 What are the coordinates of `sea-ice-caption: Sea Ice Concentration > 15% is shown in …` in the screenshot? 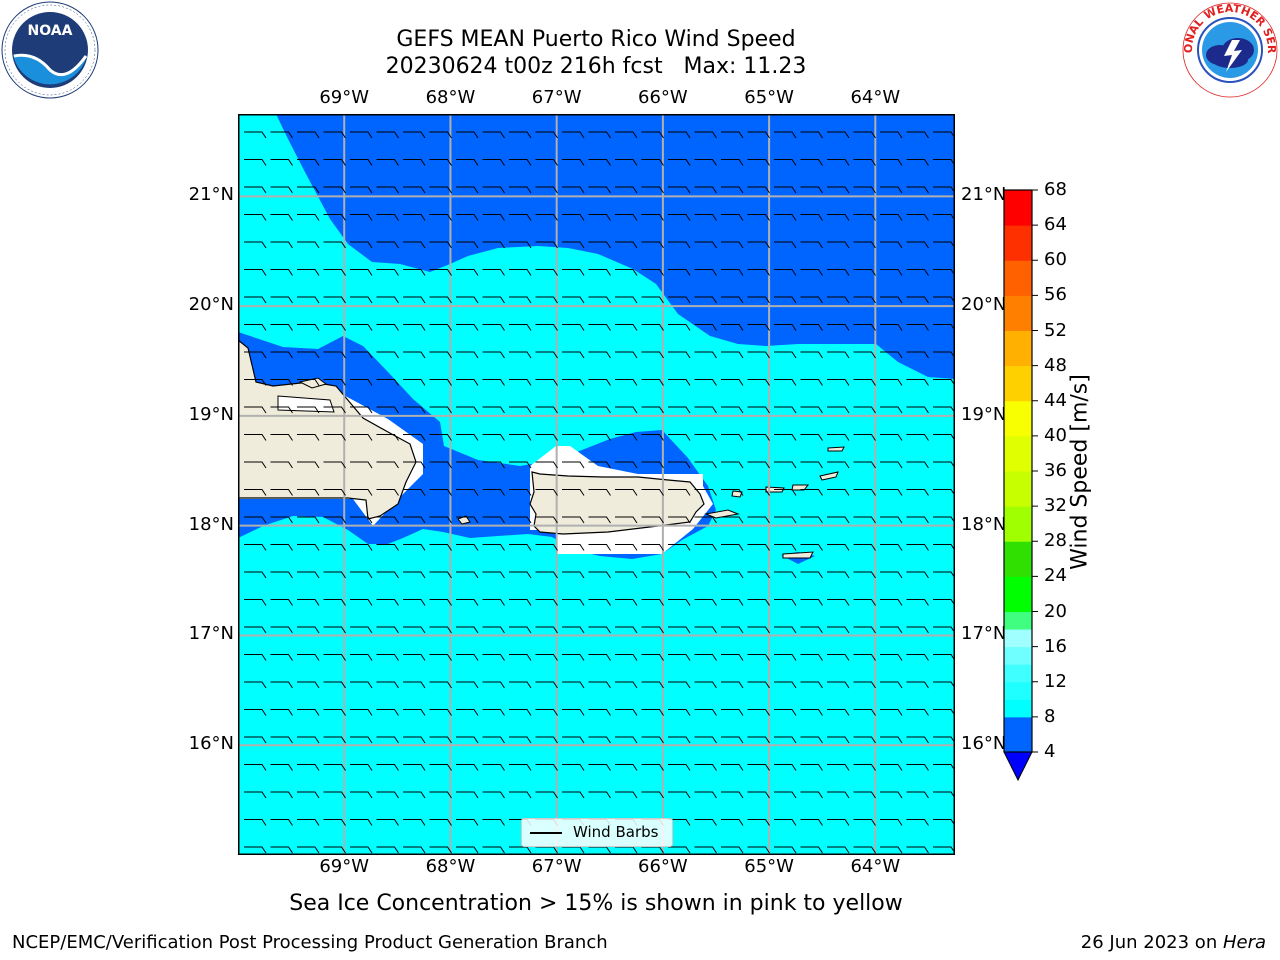 It's located at (596, 903).